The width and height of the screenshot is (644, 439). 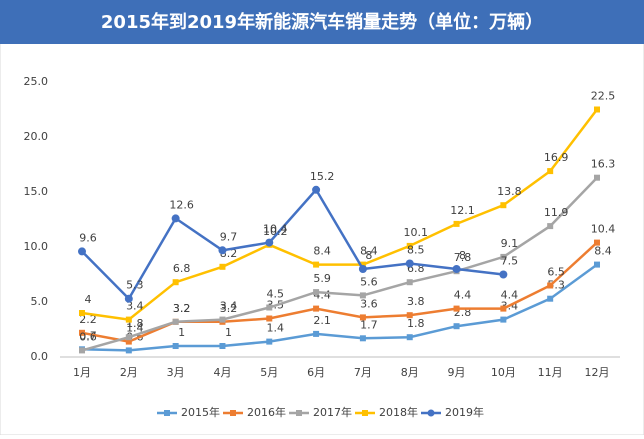 I want to click on legend-label: 2017年, so click(x=332, y=412).